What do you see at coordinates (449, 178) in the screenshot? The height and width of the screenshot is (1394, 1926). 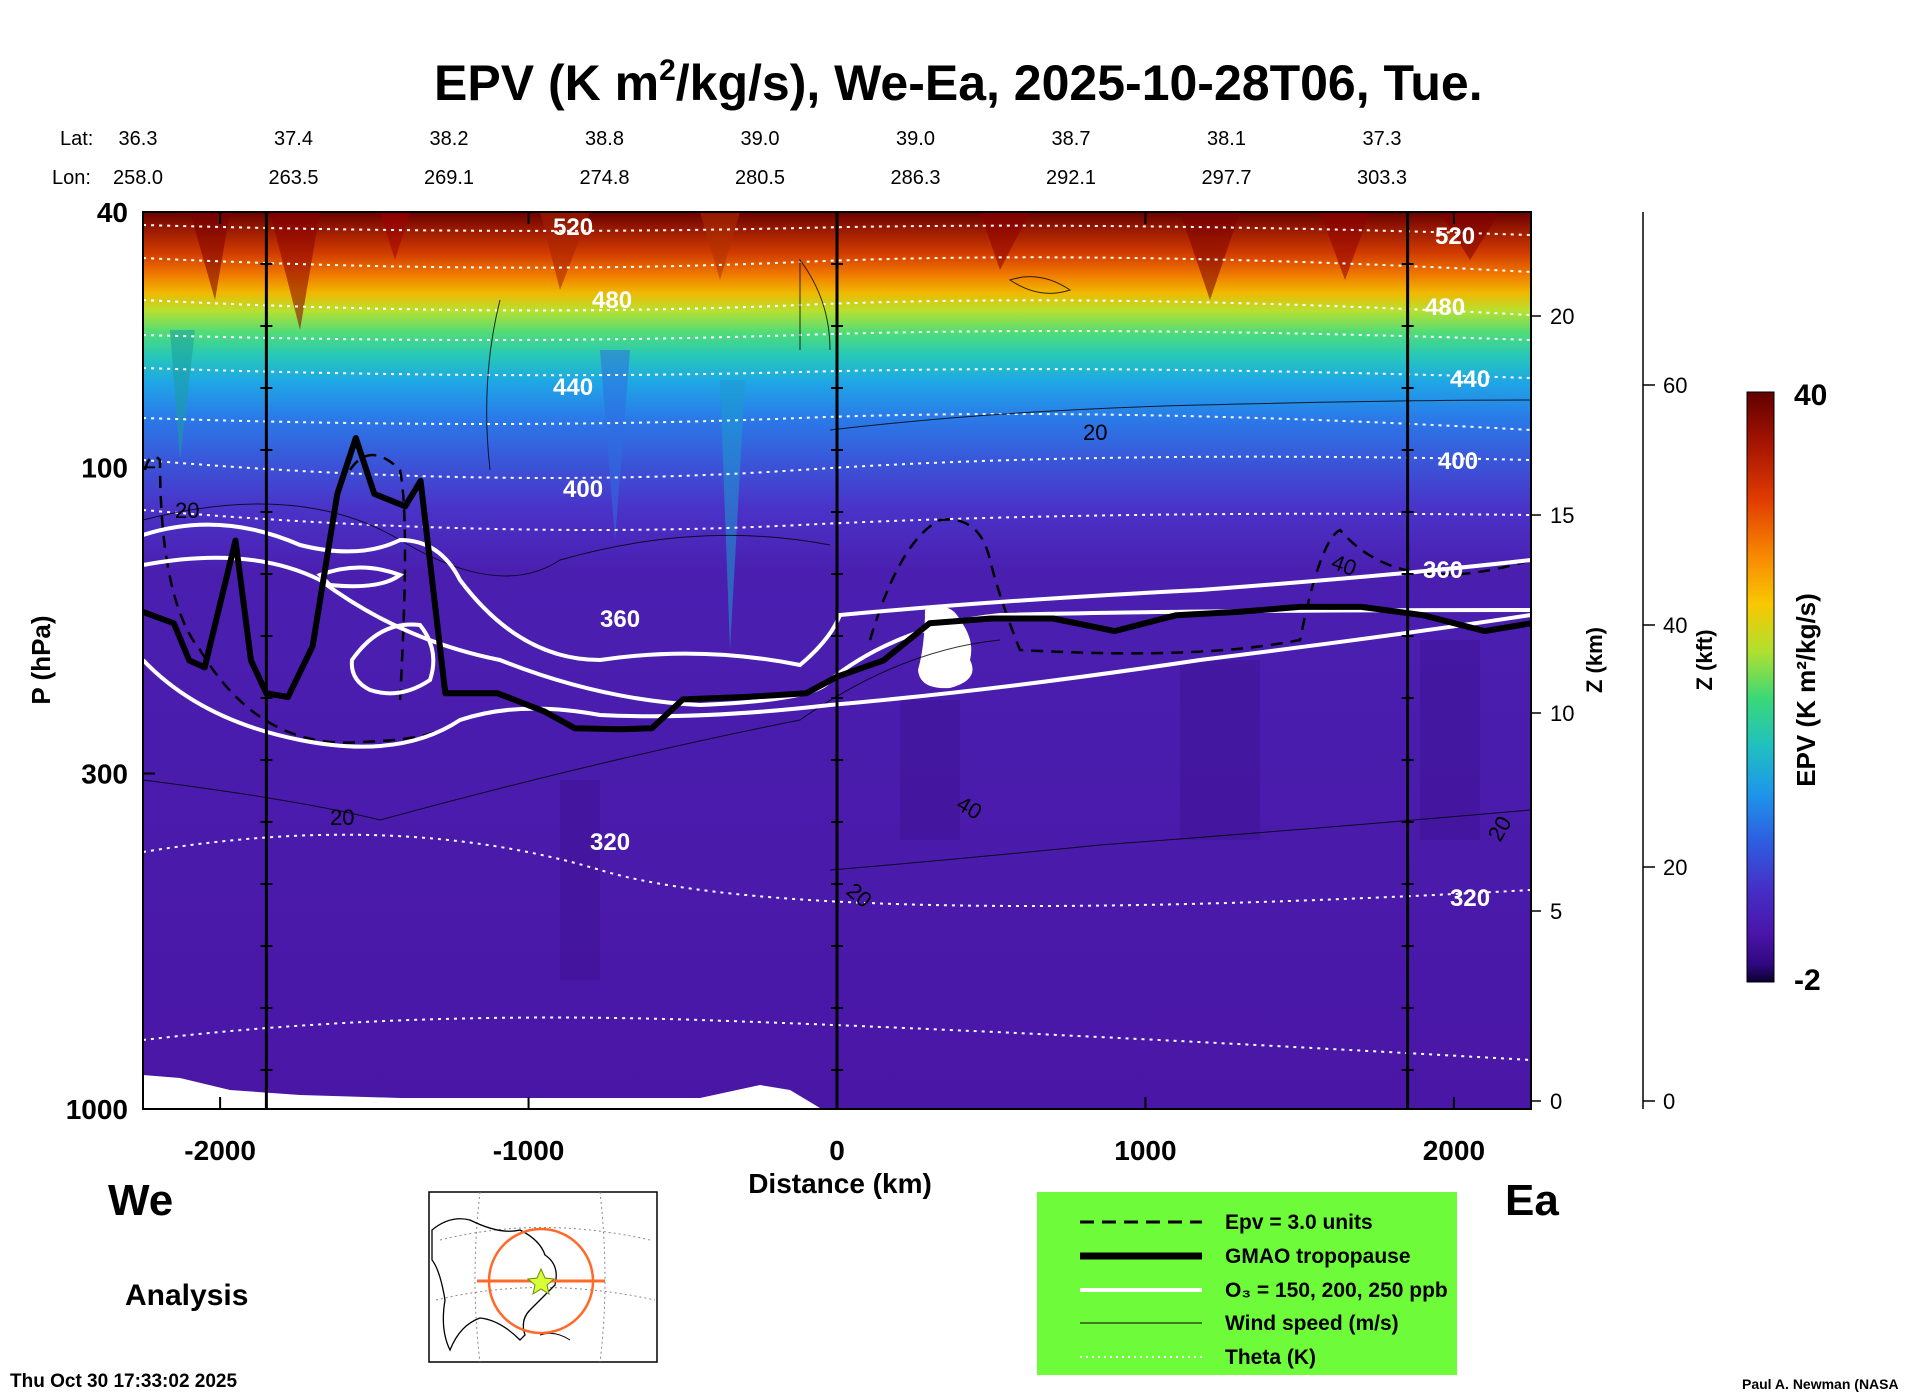 I see `lon-value: 269.1` at bounding box center [449, 178].